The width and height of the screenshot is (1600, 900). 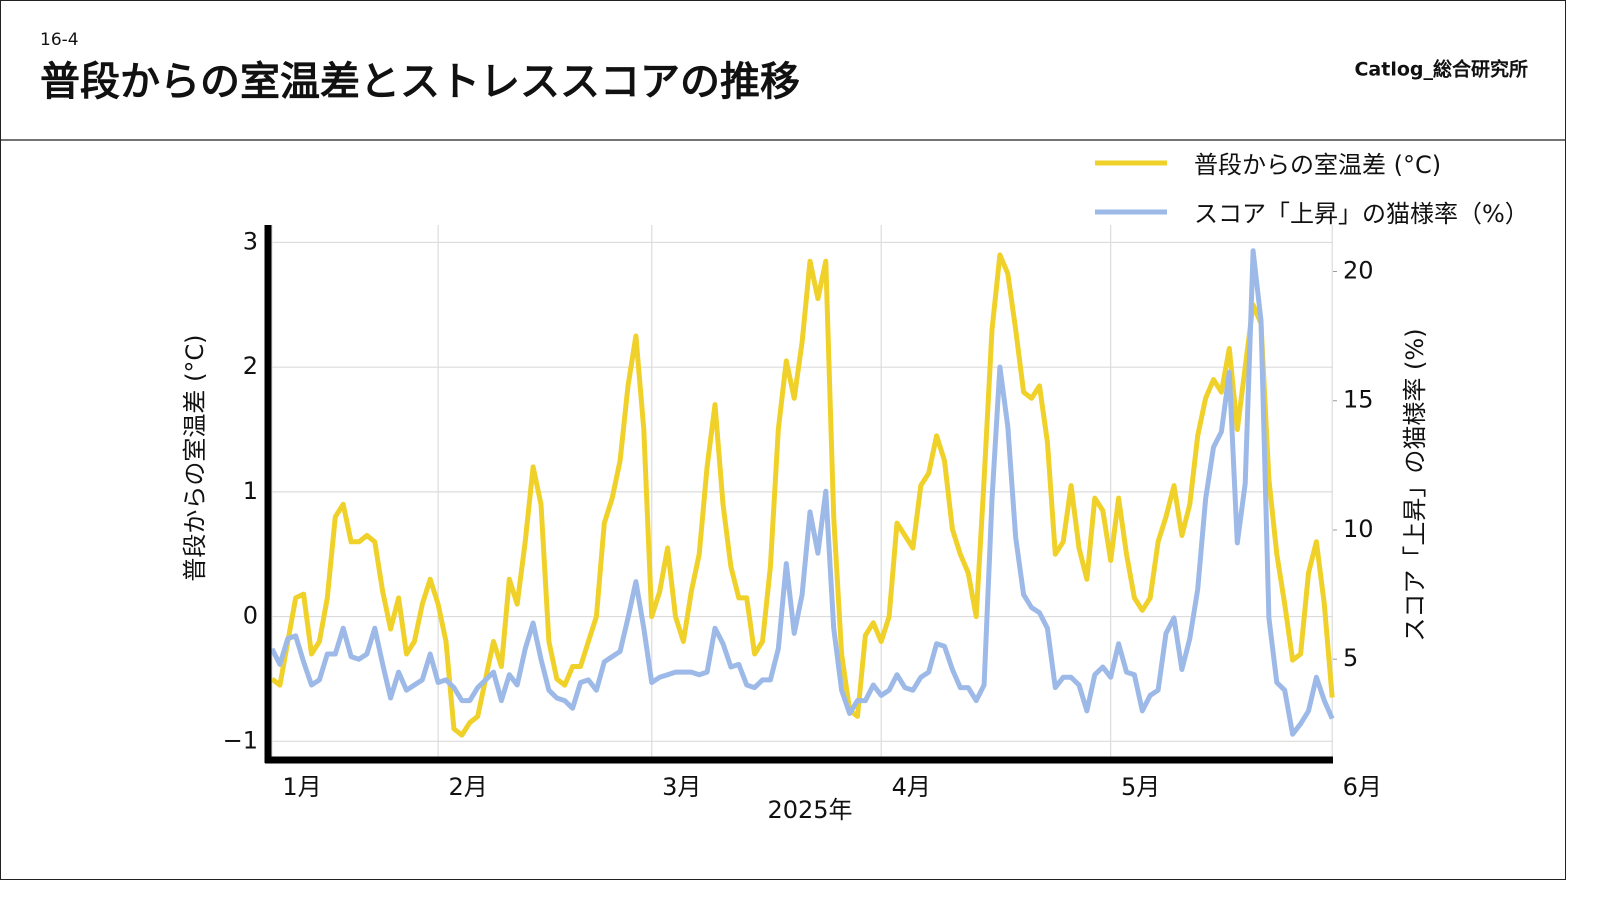 What do you see at coordinates (1441, 69) in the screenshot?
I see `brand: Catlog_総合研究所` at bounding box center [1441, 69].